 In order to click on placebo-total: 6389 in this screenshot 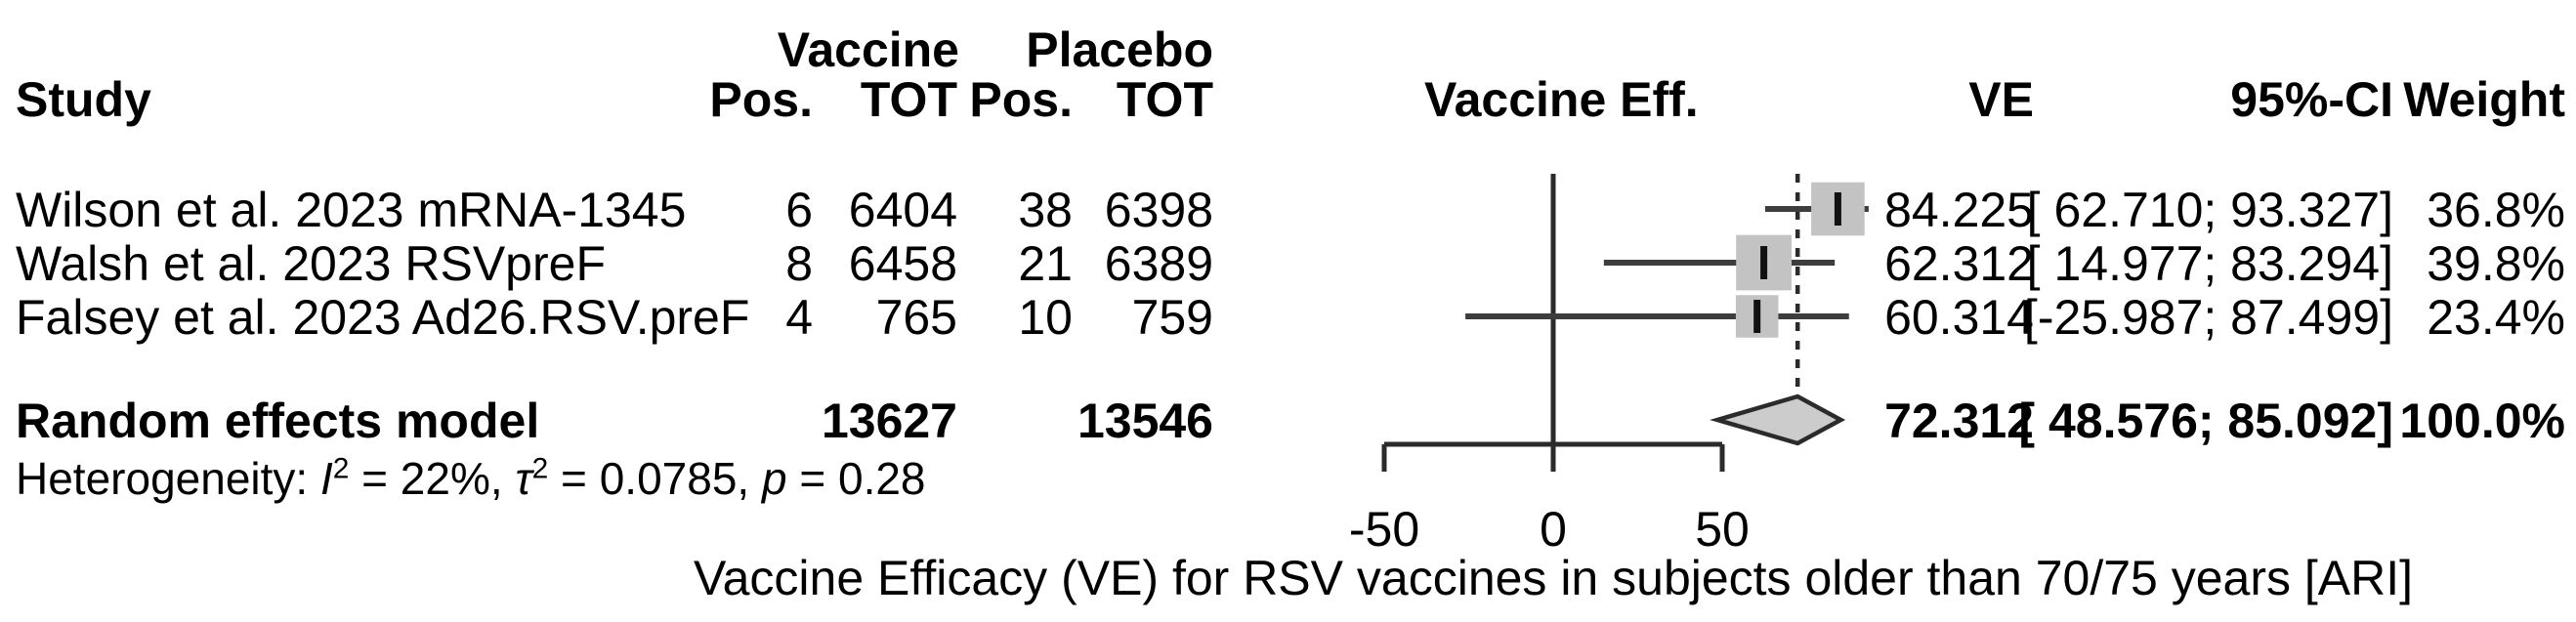, I will do `click(1158, 263)`.